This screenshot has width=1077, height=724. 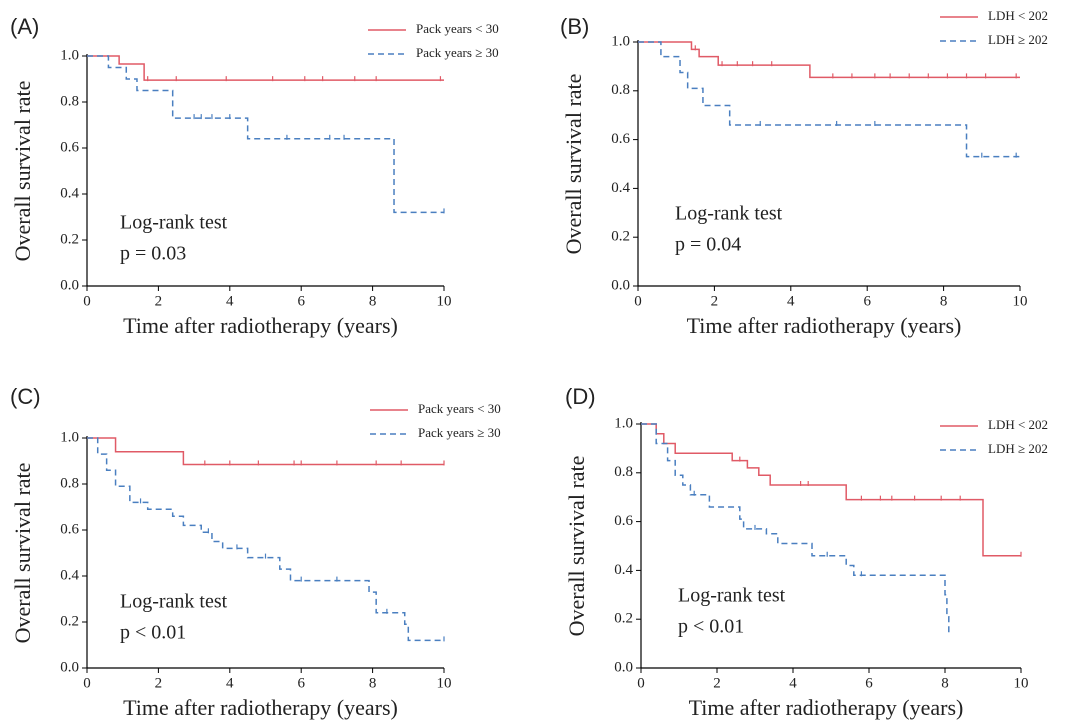 I want to click on panel-label: (B), so click(x=574, y=26).